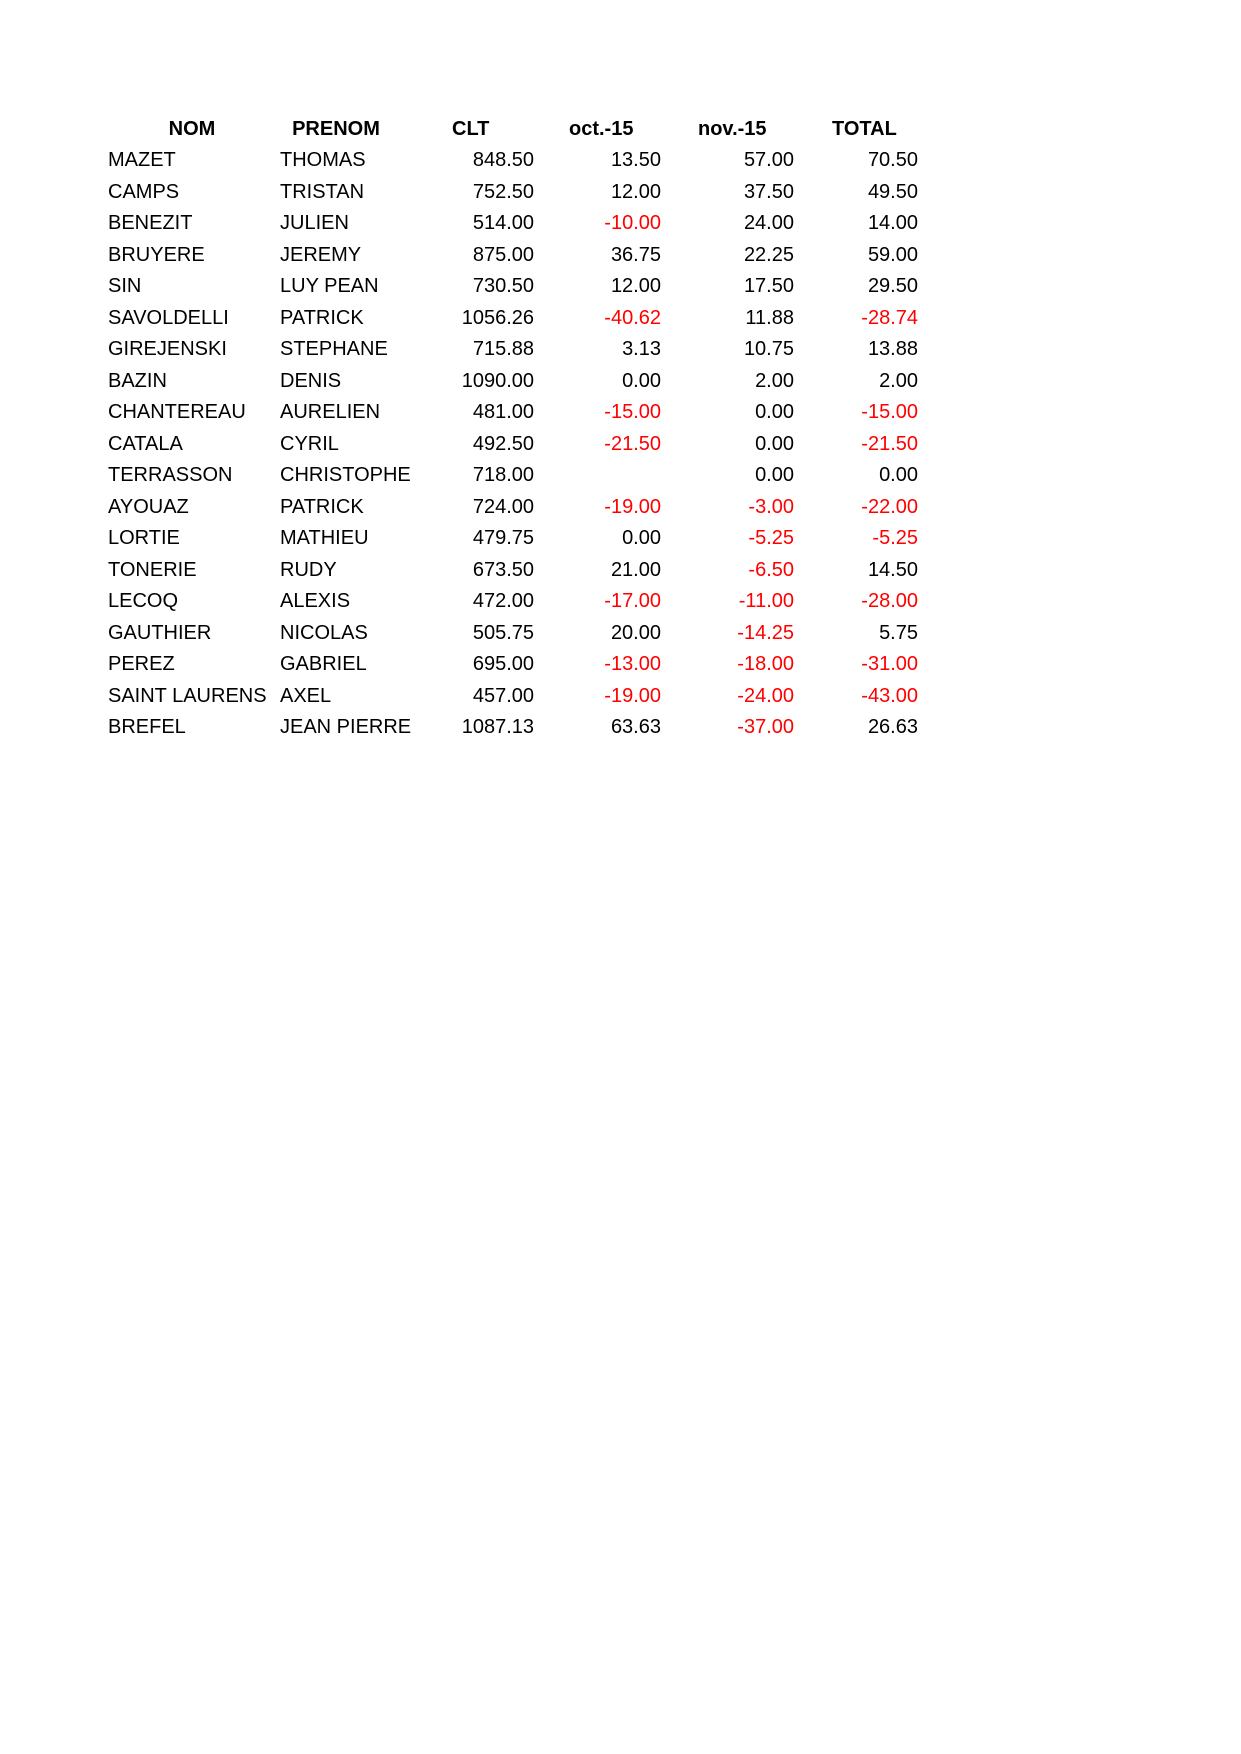 This screenshot has width=1241, height=1754. I want to click on cell-total: 5.75, so click(898, 632).